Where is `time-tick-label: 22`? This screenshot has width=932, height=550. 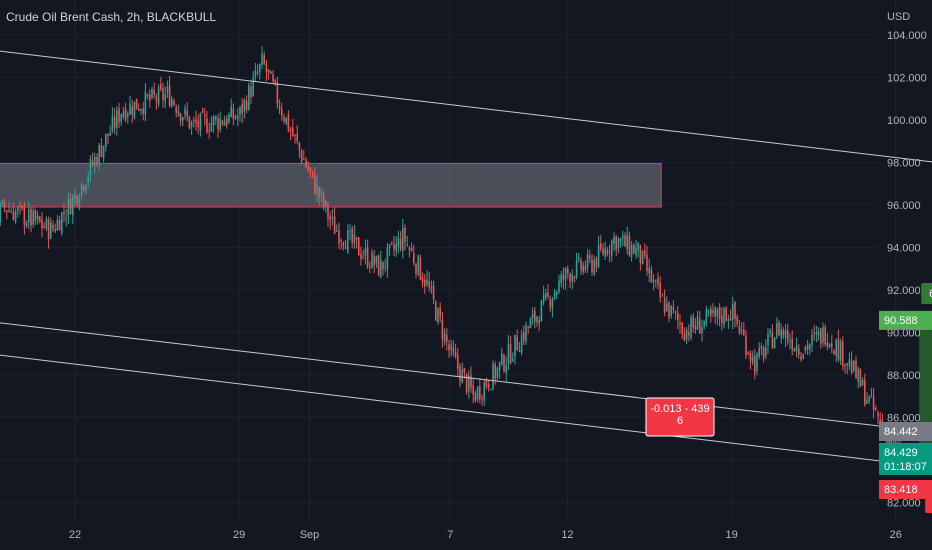
time-tick-label: 22 is located at coordinates (75, 535).